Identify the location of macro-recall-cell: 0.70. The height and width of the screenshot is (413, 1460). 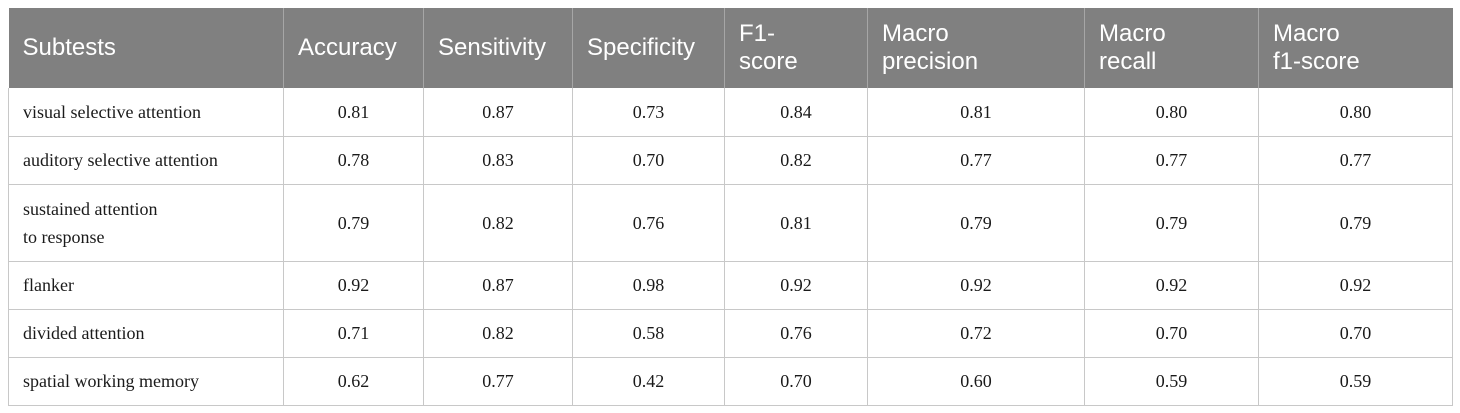
(1171, 333).